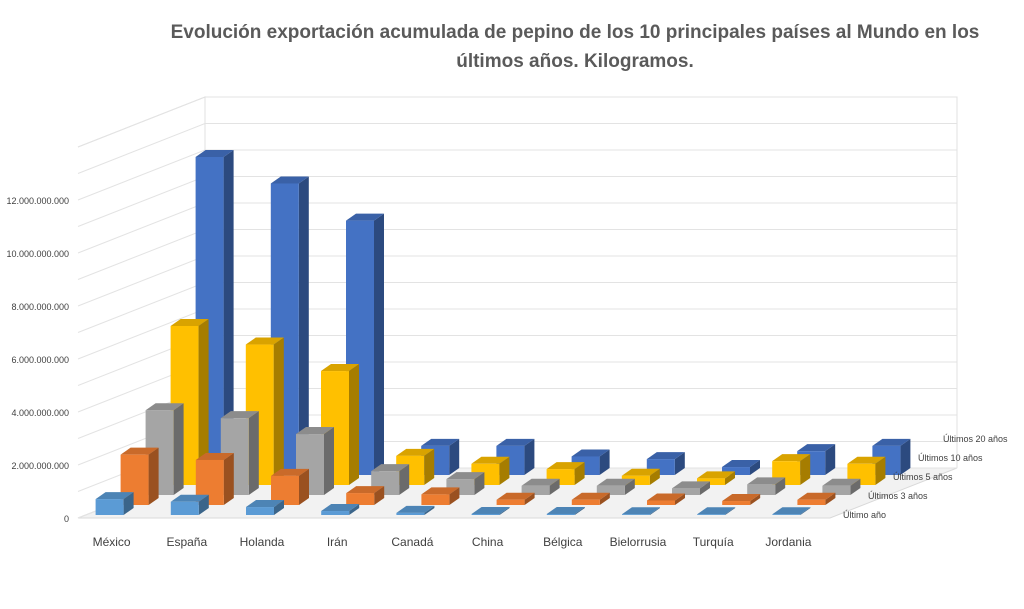 The image size is (1024, 609). I want to click on series-label: Últimos 3 años, so click(898, 496).